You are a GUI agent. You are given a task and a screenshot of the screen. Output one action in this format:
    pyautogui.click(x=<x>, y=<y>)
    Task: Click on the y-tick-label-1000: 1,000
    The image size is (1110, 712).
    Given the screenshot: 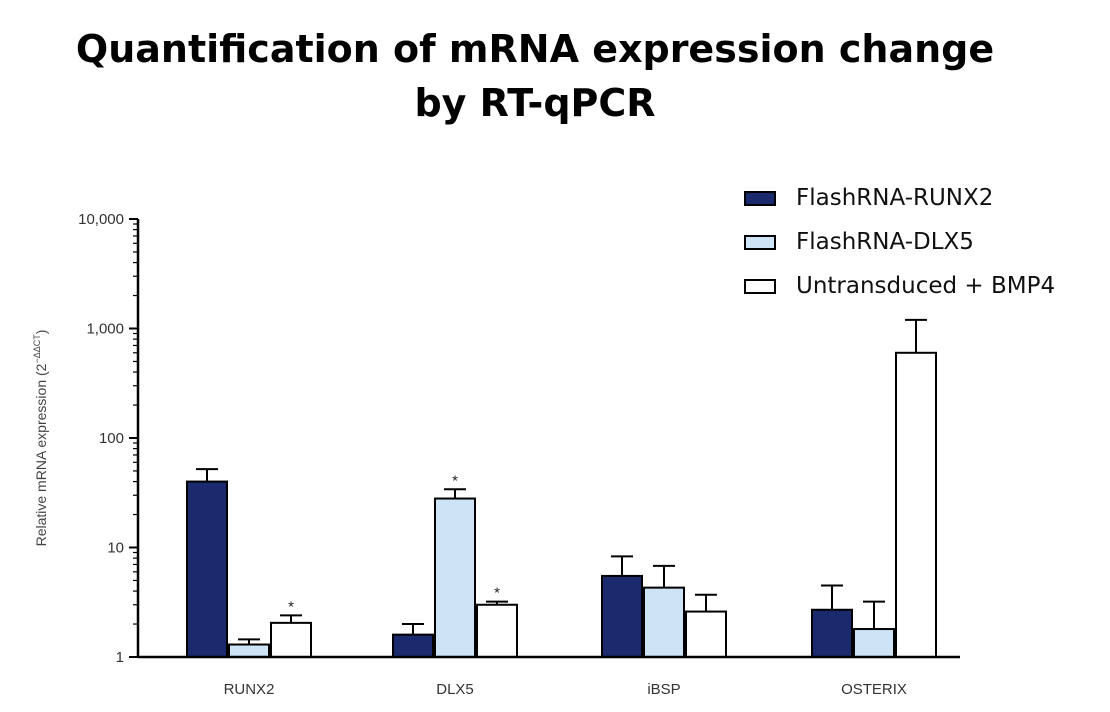 What is the action you would take?
    pyautogui.click(x=105, y=329)
    